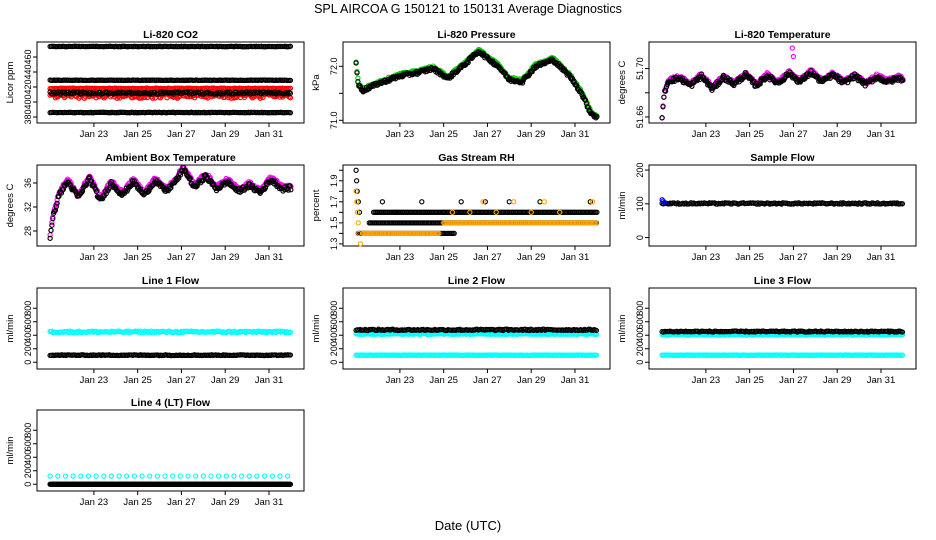 This screenshot has width=936, height=540. Describe the element at coordinates (334, 223) in the screenshot. I see `y-tick-label: 1.5` at that location.